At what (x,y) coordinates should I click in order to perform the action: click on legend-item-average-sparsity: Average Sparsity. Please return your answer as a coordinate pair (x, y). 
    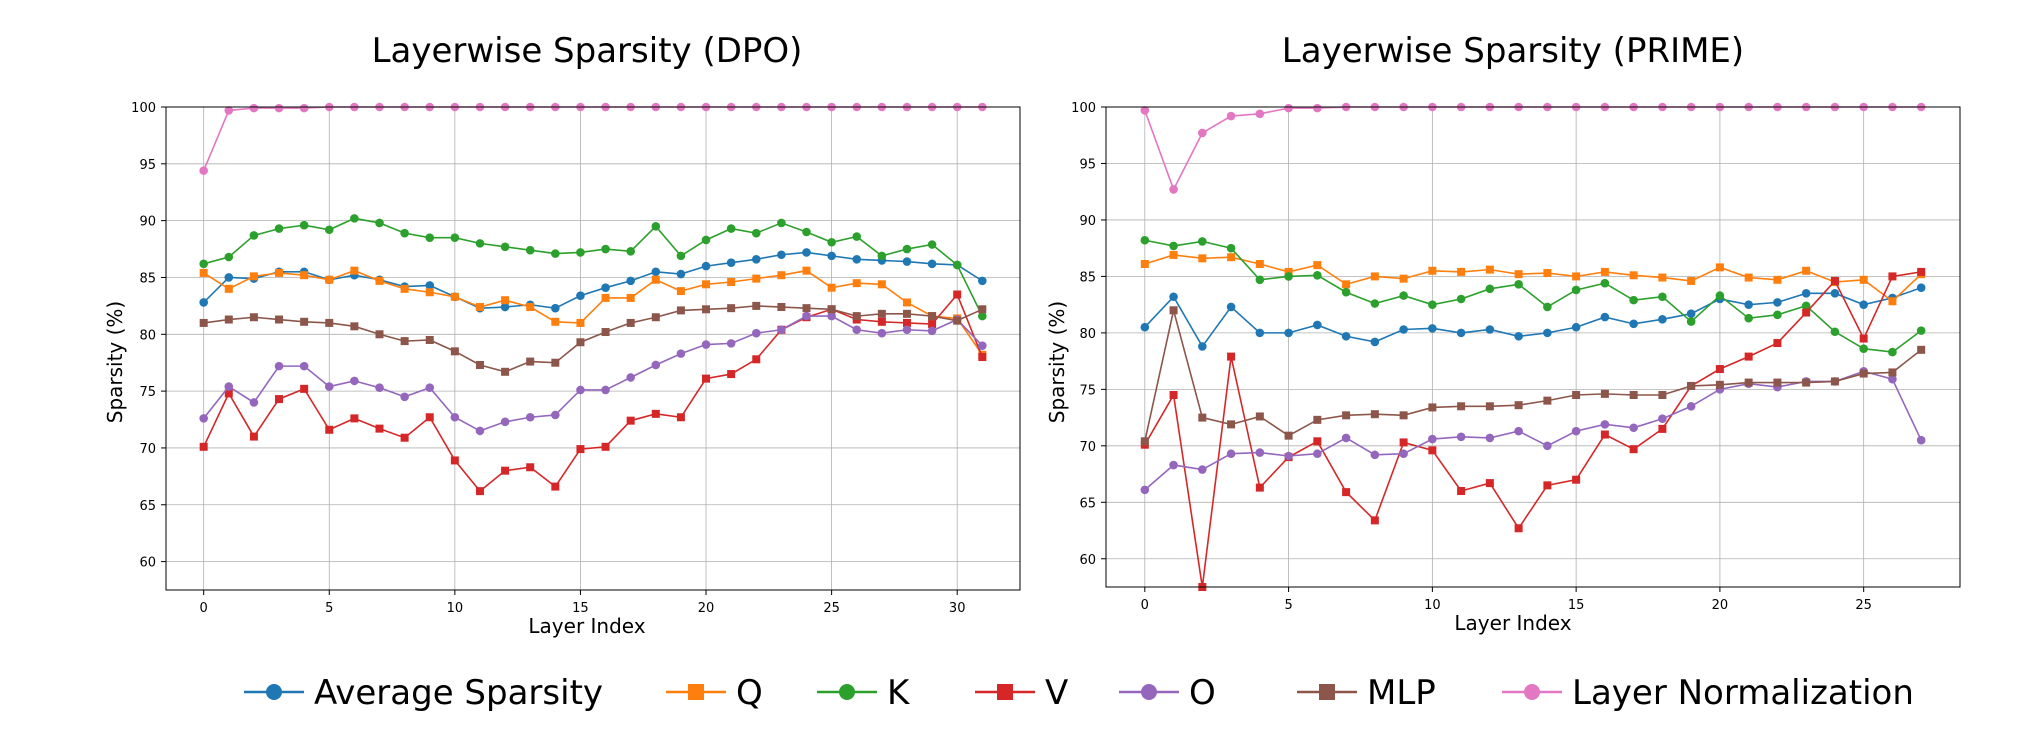
    Looking at the image, I should click on (423, 693).